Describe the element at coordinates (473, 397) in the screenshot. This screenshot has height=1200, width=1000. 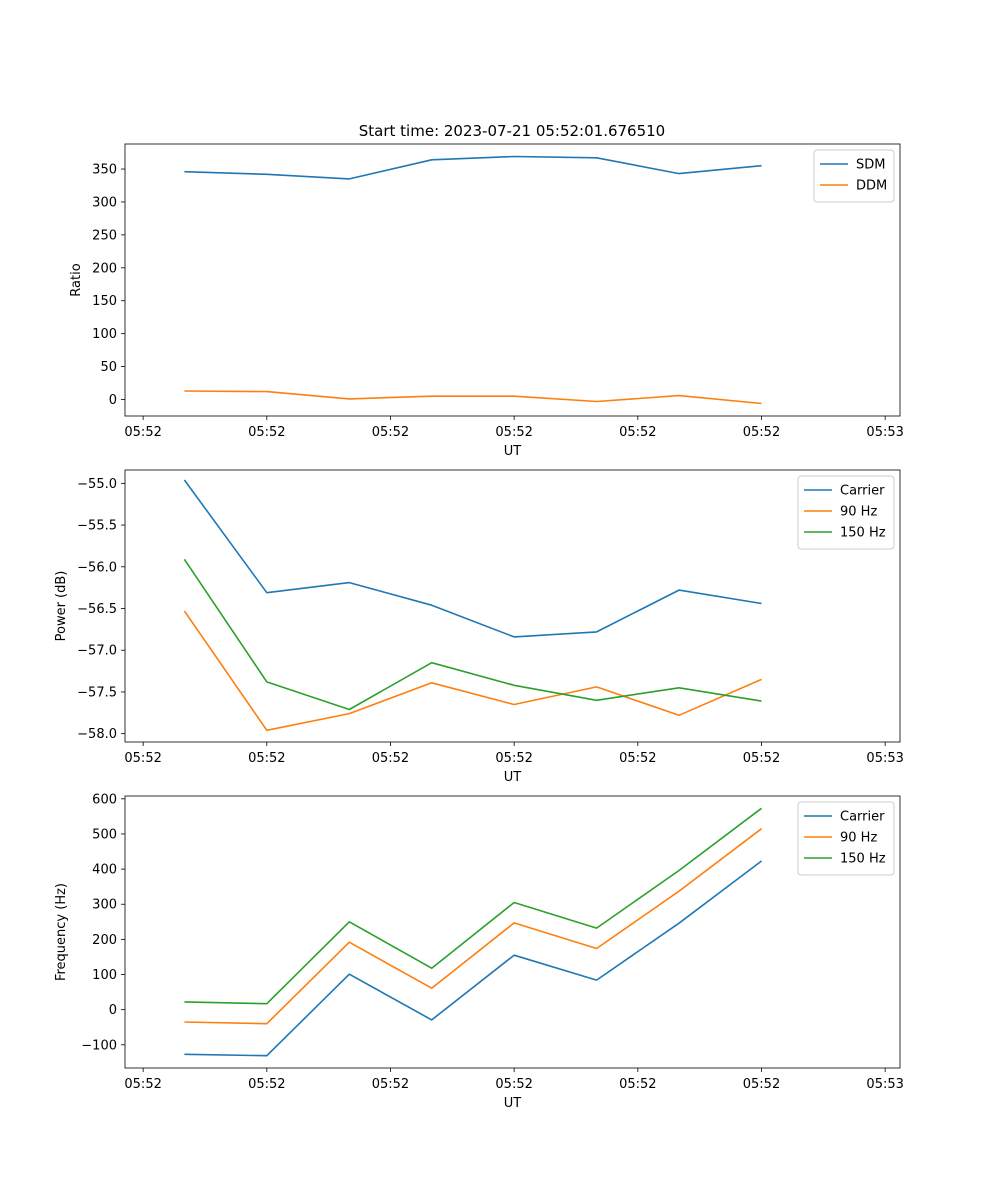
I see `series-line-ddm` at that location.